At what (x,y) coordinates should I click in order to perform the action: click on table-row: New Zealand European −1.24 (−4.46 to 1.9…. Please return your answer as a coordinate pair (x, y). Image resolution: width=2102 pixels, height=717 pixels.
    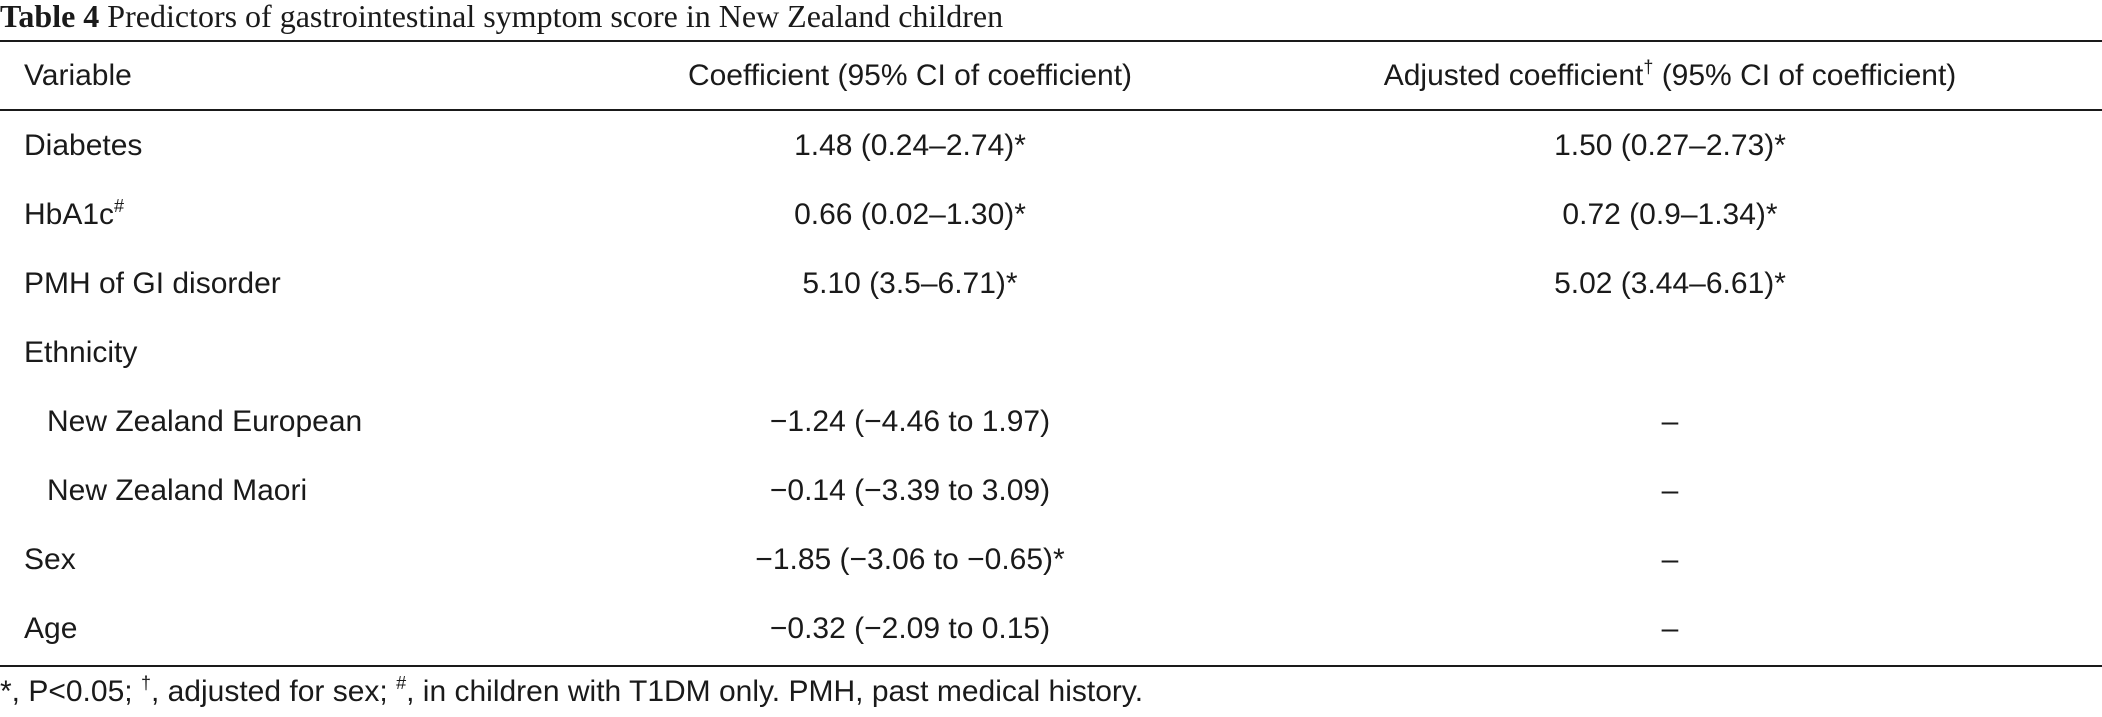
    Looking at the image, I should click on (1051, 421).